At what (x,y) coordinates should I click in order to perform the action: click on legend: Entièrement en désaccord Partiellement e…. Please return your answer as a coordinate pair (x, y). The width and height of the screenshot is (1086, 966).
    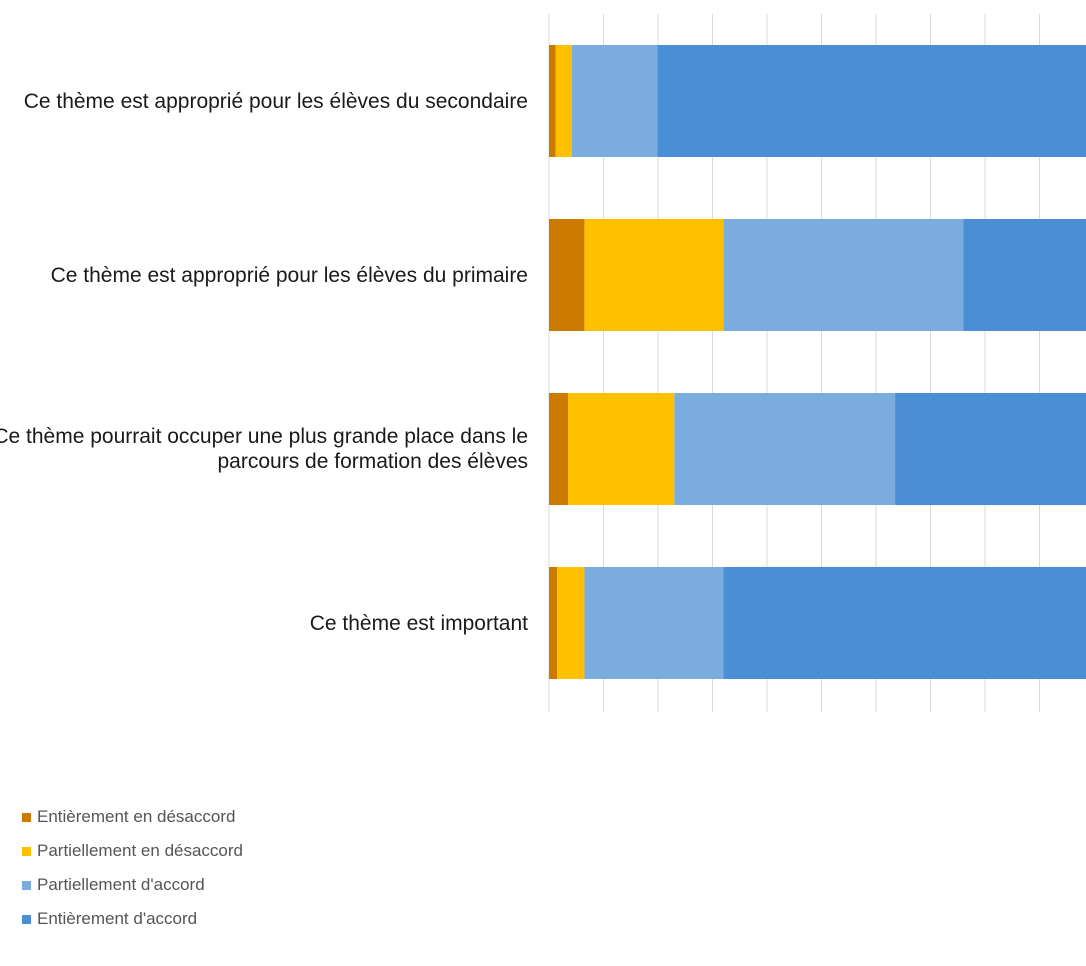
    Looking at the image, I should click on (132, 868).